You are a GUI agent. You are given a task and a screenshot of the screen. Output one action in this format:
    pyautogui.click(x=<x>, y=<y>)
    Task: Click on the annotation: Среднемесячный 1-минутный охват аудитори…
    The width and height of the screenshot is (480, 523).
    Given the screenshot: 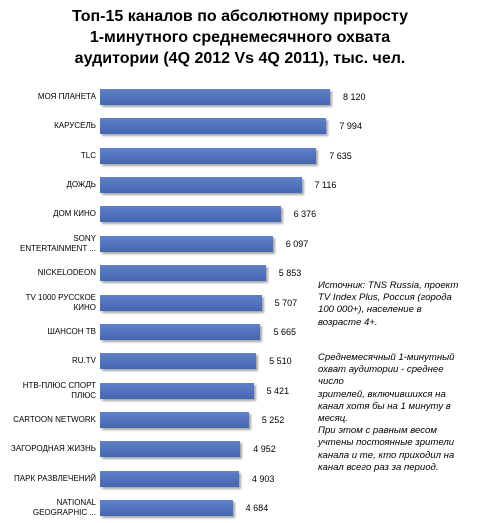 What is the action you would take?
    pyautogui.click(x=386, y=412)
    